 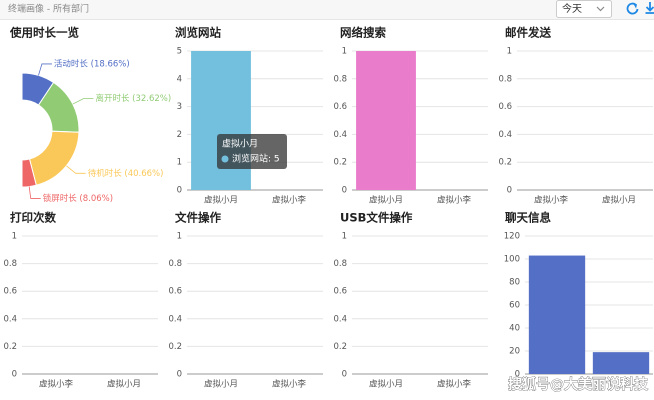 What do you see at coordinates (572, 8) in the screenshot?
I see `period-value: 今天` at bounding box center [572, 8].